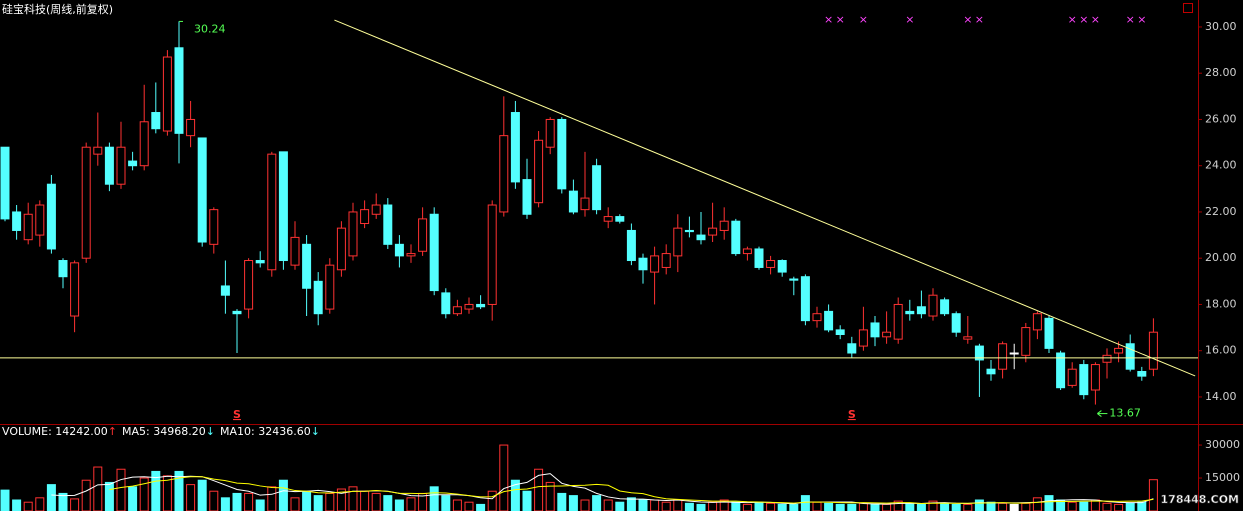 The image size is (1243, 511). I want to click on indicator: VOLUME: 14242.00↑, so click(59, 431).